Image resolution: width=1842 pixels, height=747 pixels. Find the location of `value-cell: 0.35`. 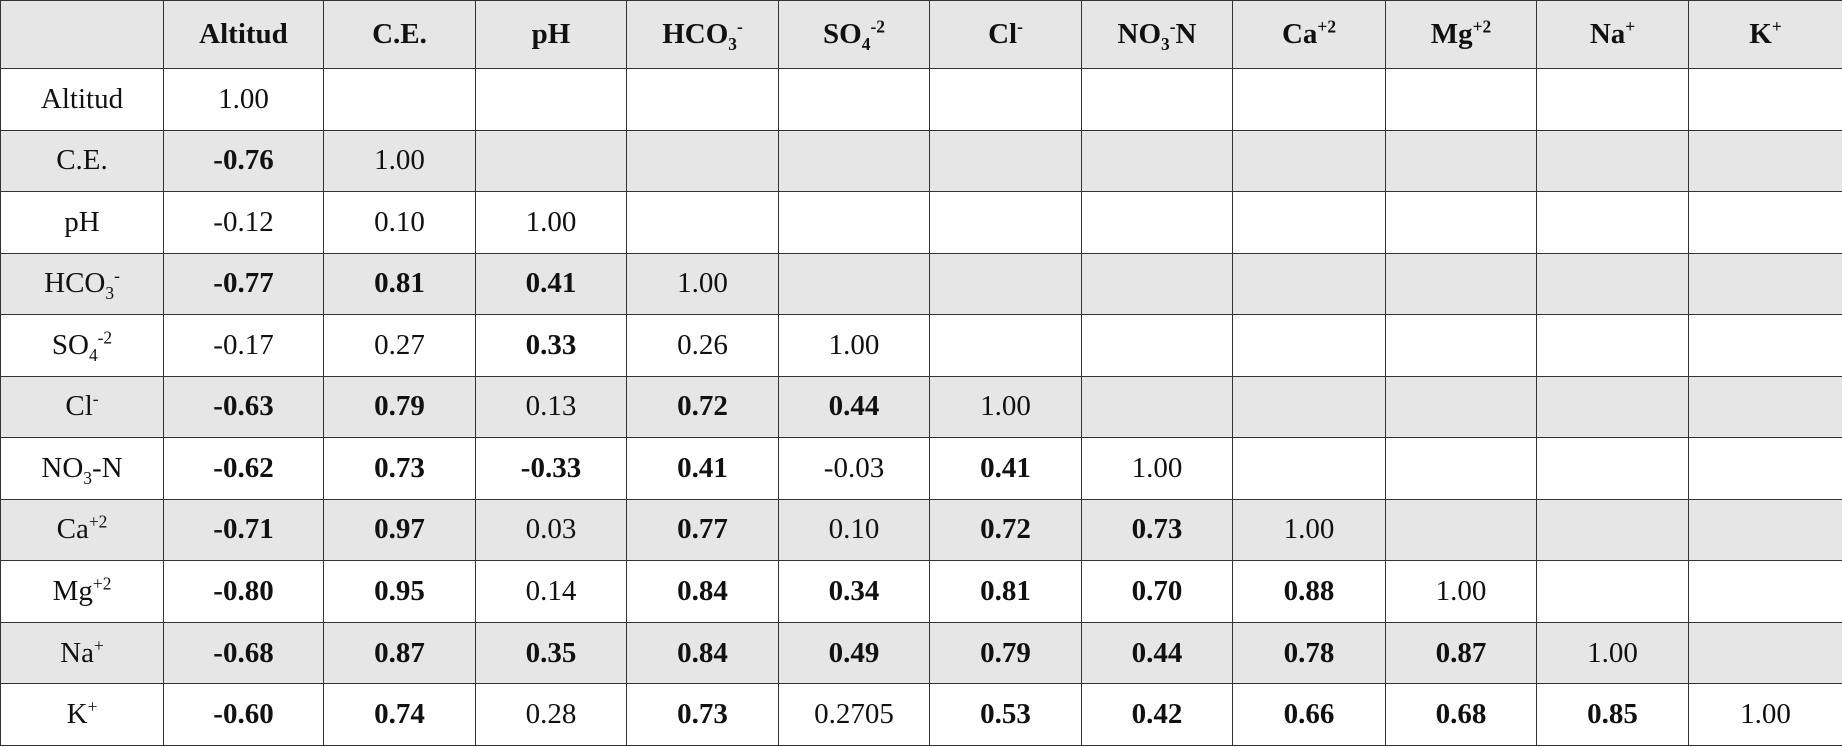

value-cell: 0.35 is located at coordinates (551, 653).